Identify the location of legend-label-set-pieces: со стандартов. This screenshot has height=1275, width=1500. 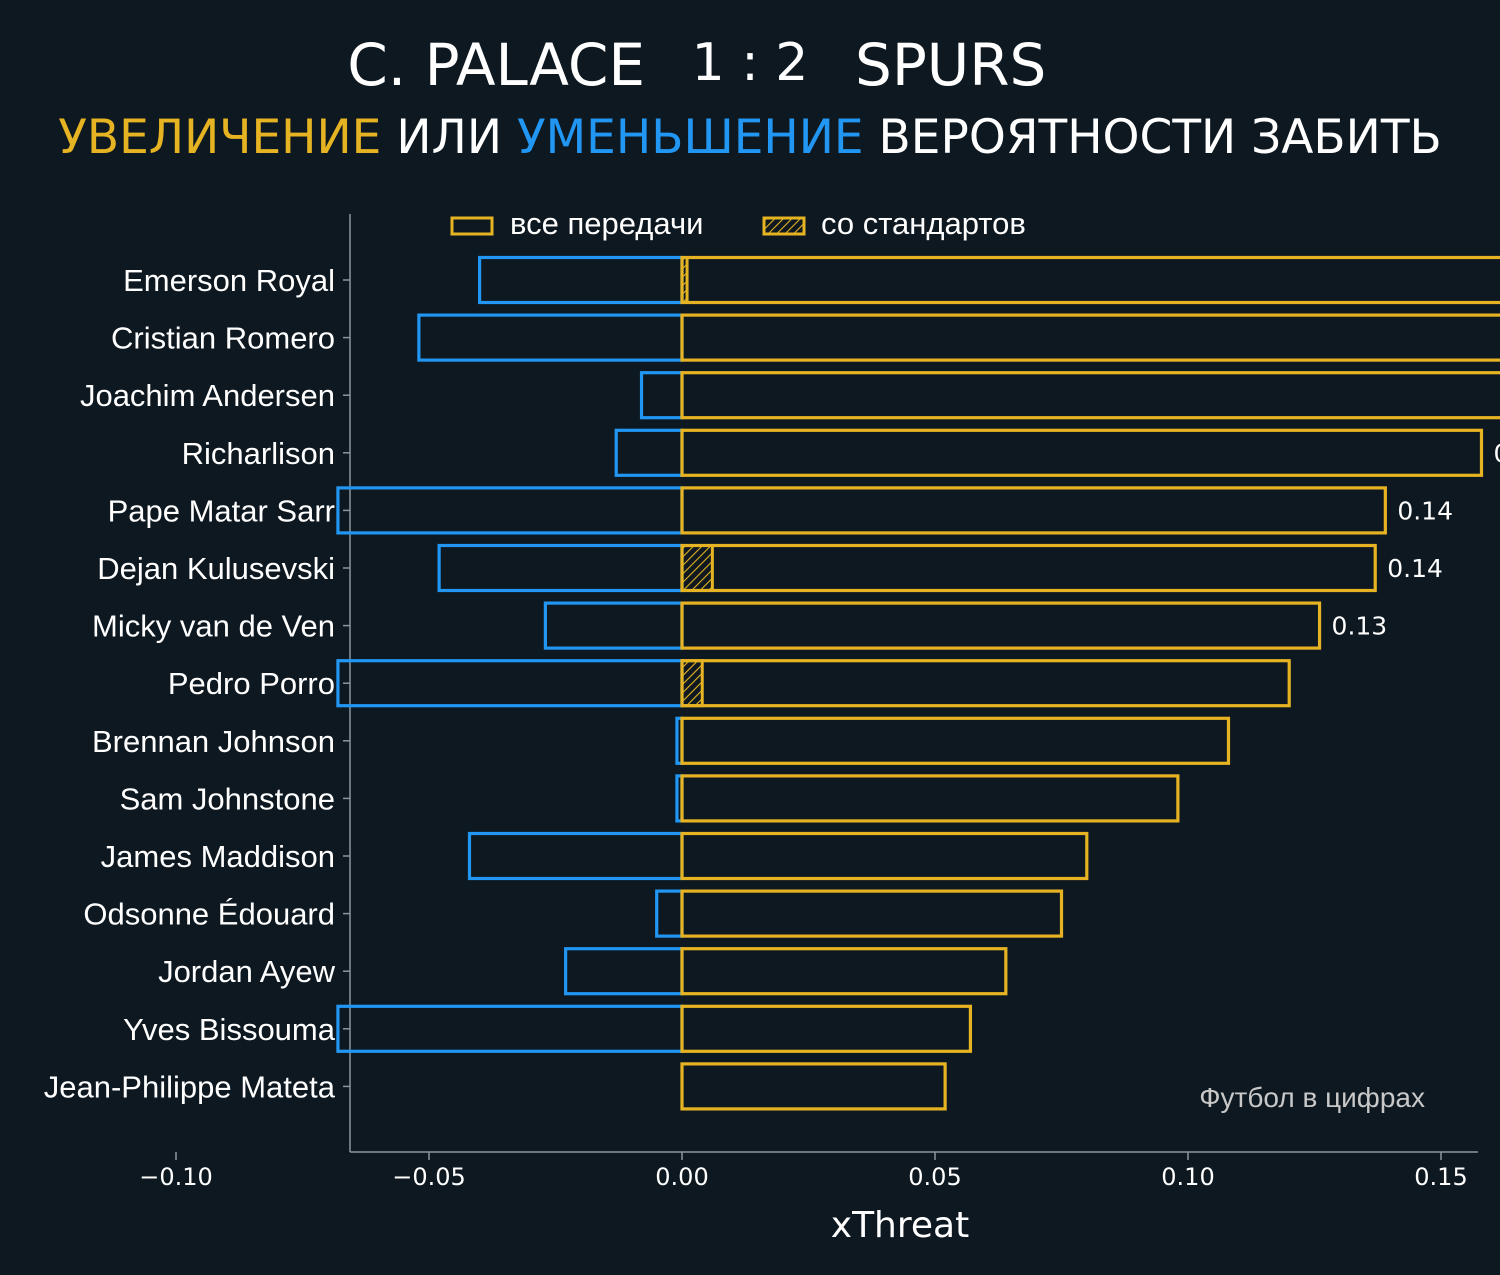
(923, 223).